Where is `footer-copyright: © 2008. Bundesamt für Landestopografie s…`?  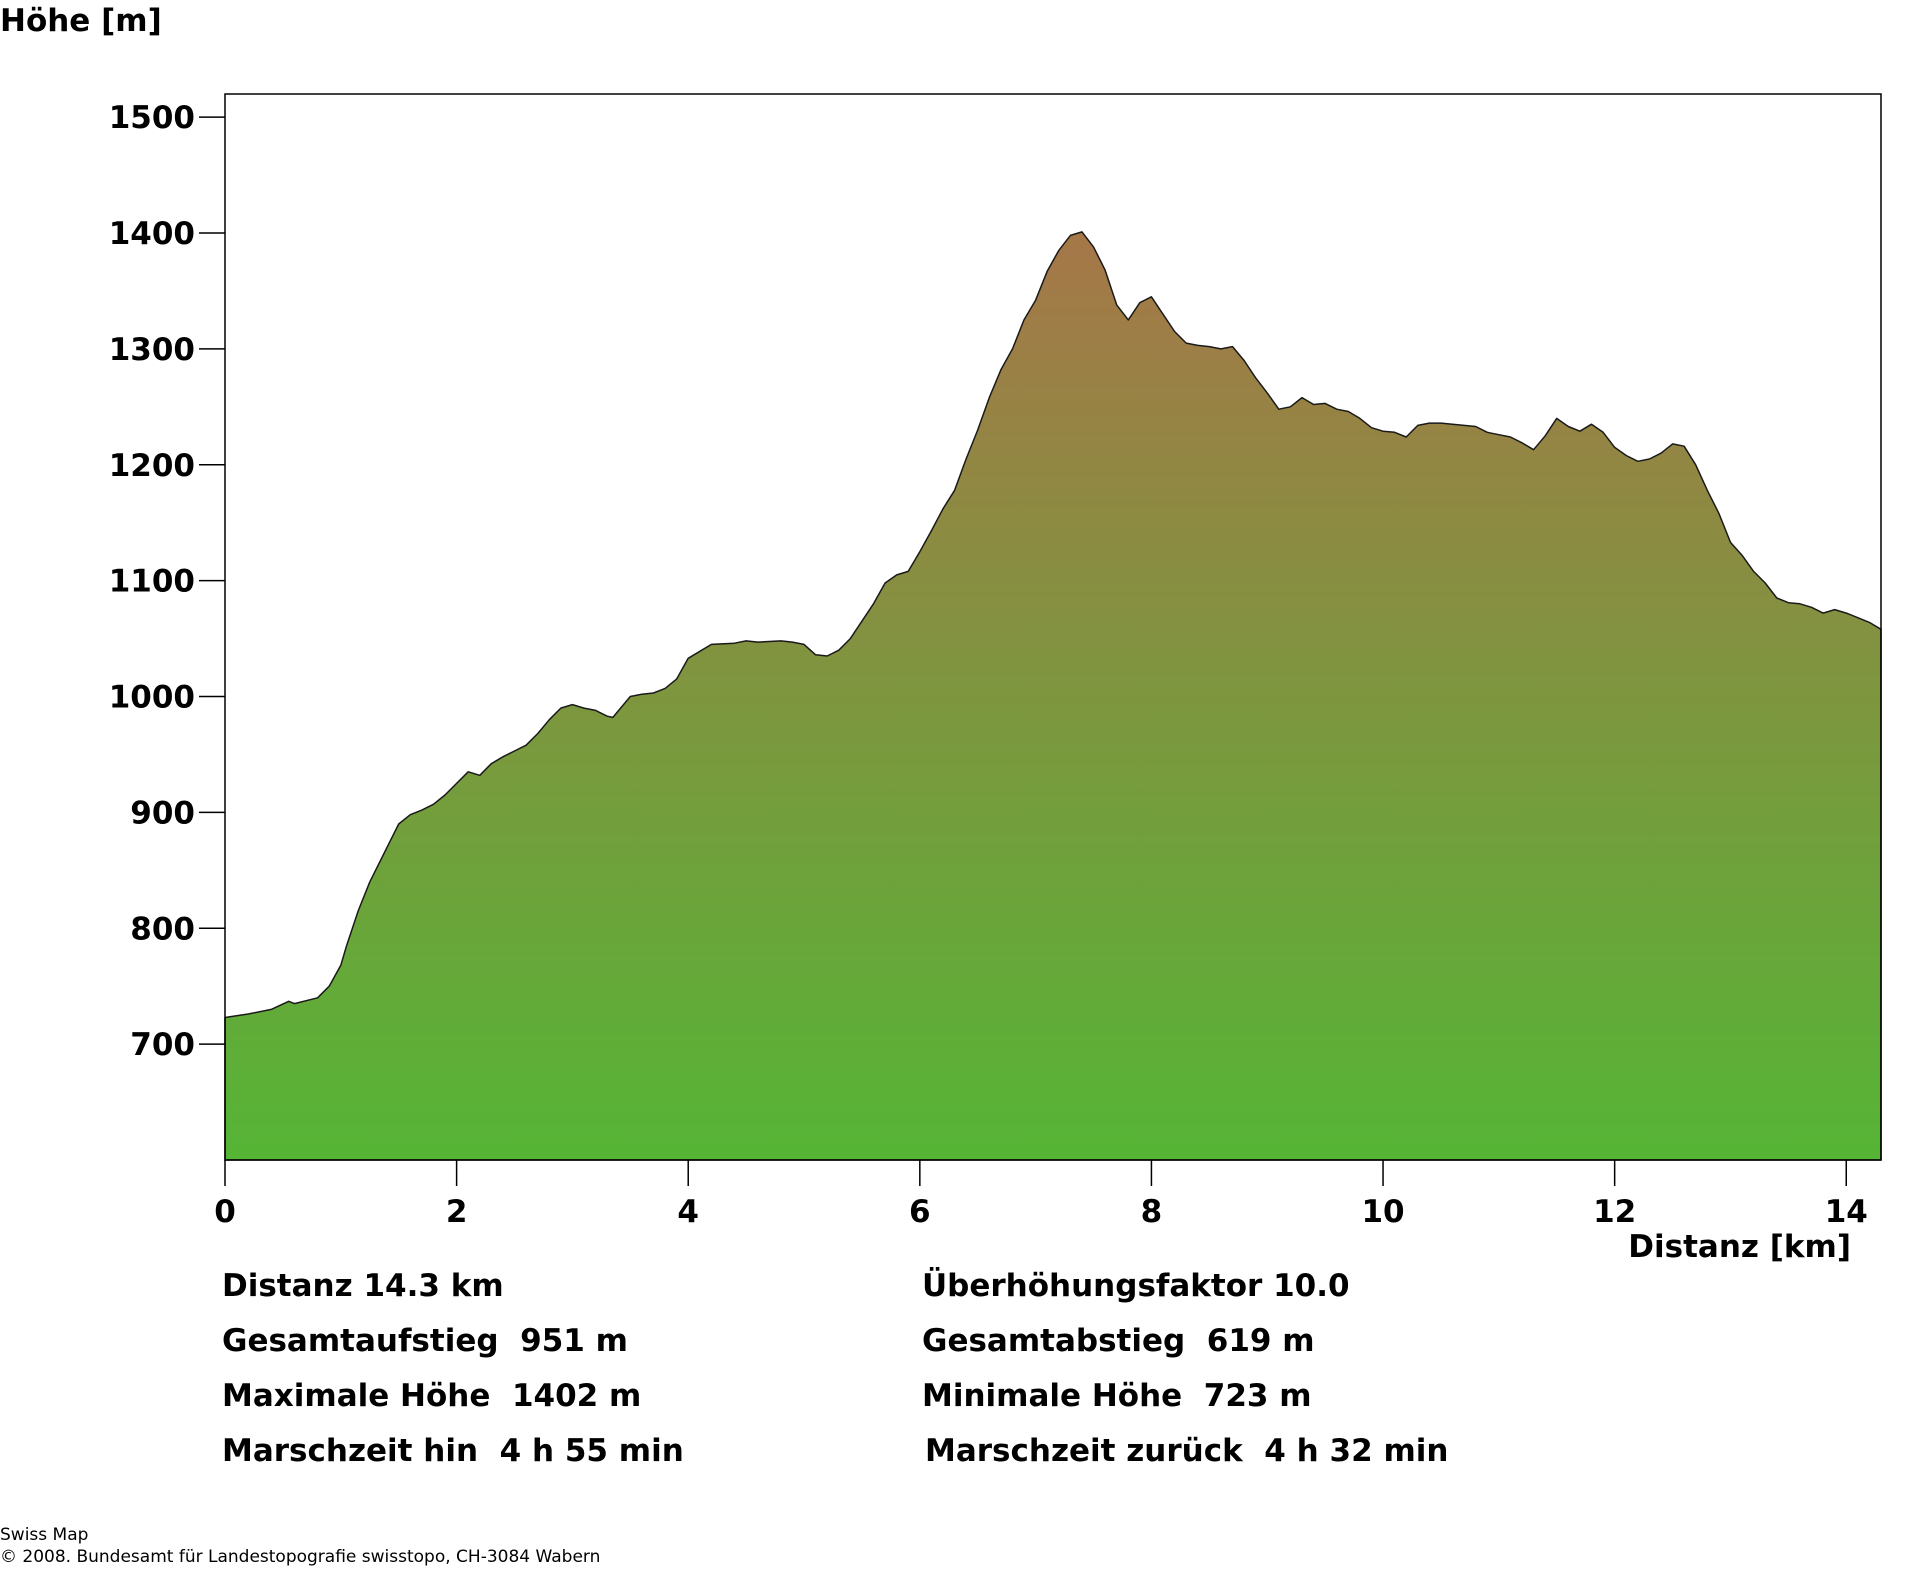
footer-copyright: © 2008. Bundesamt für Landestopografie s… is located at coordinates (300, 1557).